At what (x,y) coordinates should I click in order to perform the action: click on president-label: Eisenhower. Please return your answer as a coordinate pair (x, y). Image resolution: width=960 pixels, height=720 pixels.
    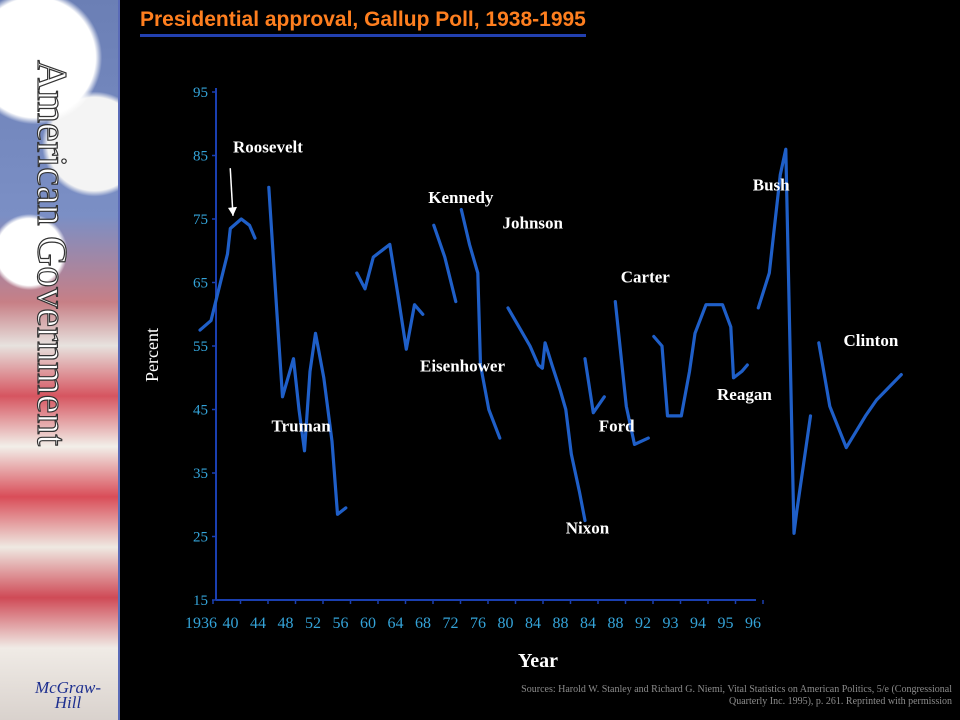
    Looking at the image, I should click on (462, 365).